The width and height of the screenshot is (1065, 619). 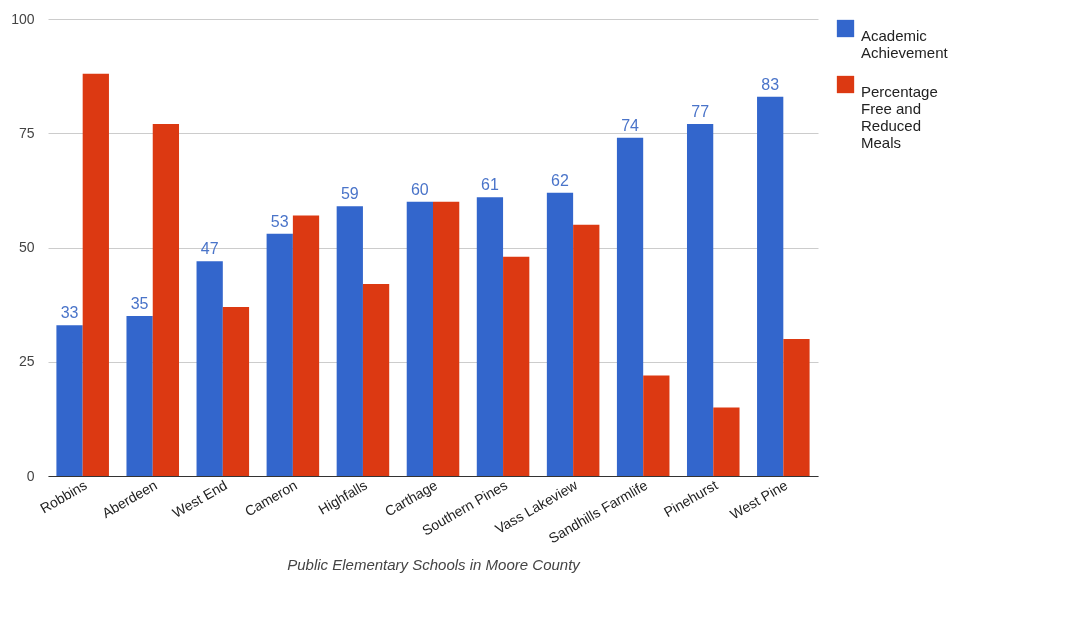 I want to click on data-label: 35, so click(x=139, y=304).